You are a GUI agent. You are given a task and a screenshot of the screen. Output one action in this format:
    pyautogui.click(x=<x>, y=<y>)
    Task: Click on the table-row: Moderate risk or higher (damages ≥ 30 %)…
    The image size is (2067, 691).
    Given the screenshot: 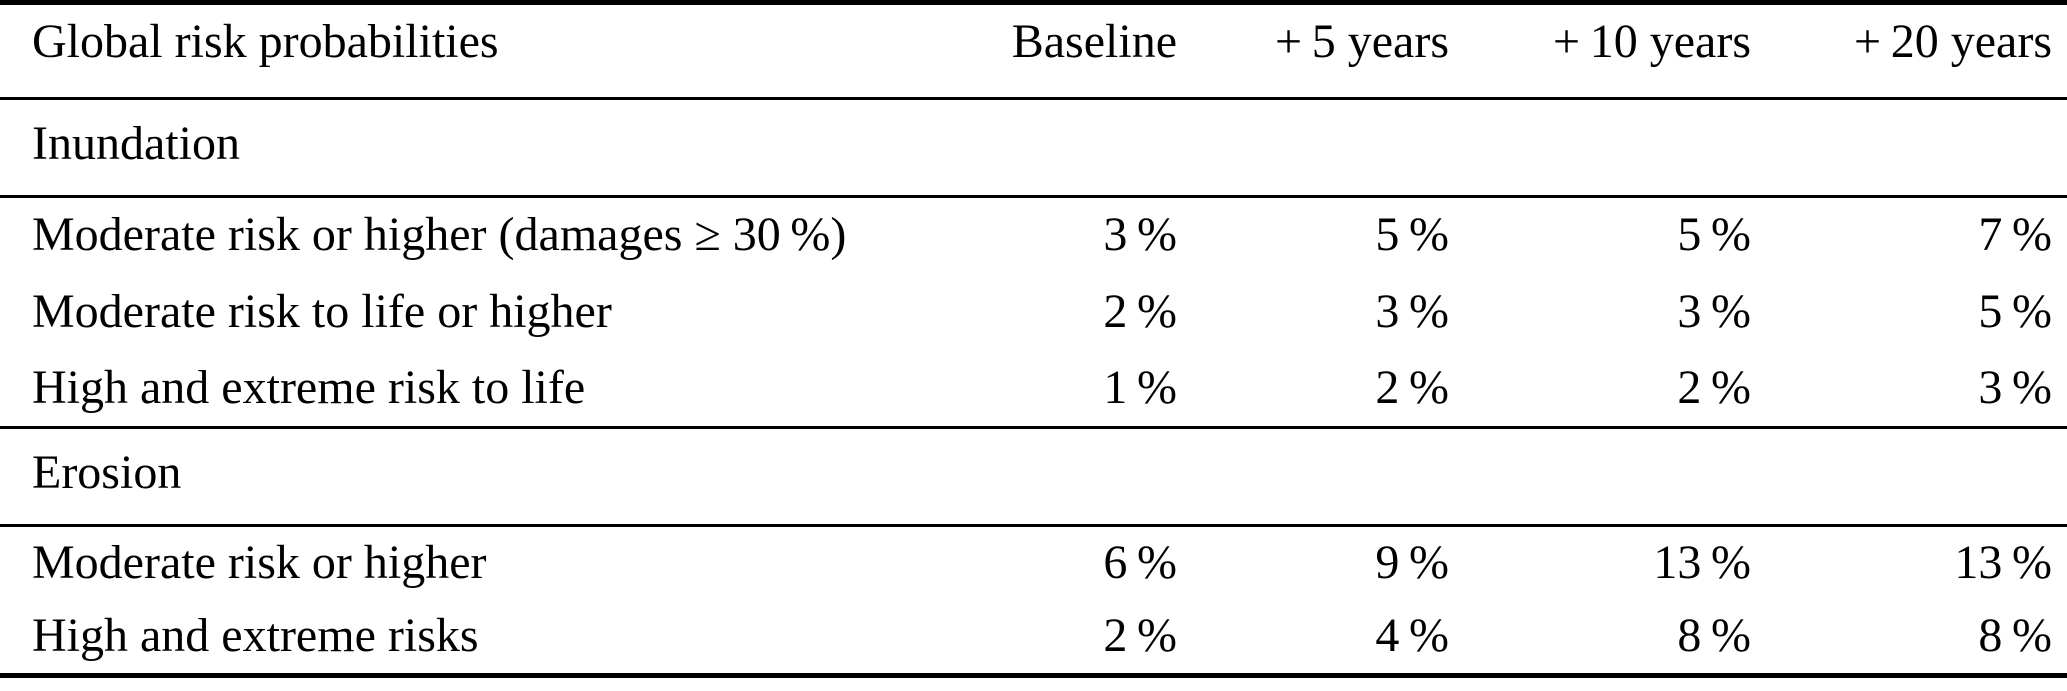 What is the action you would take?
    pyautogui.click(x=1033, y=234)
    